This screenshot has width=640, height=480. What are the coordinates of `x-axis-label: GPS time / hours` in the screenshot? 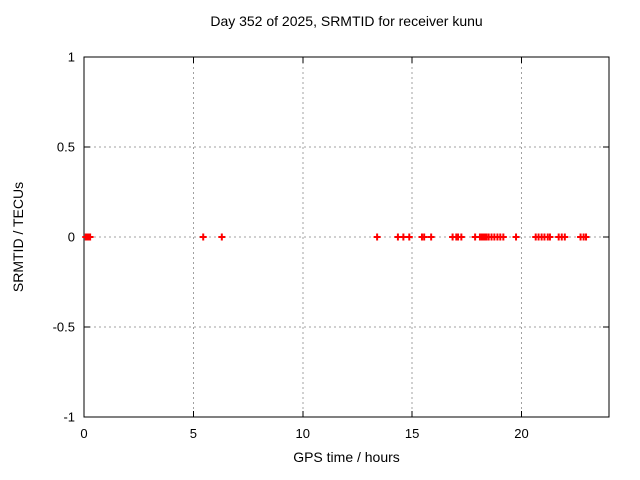 It's located at (346, 457).